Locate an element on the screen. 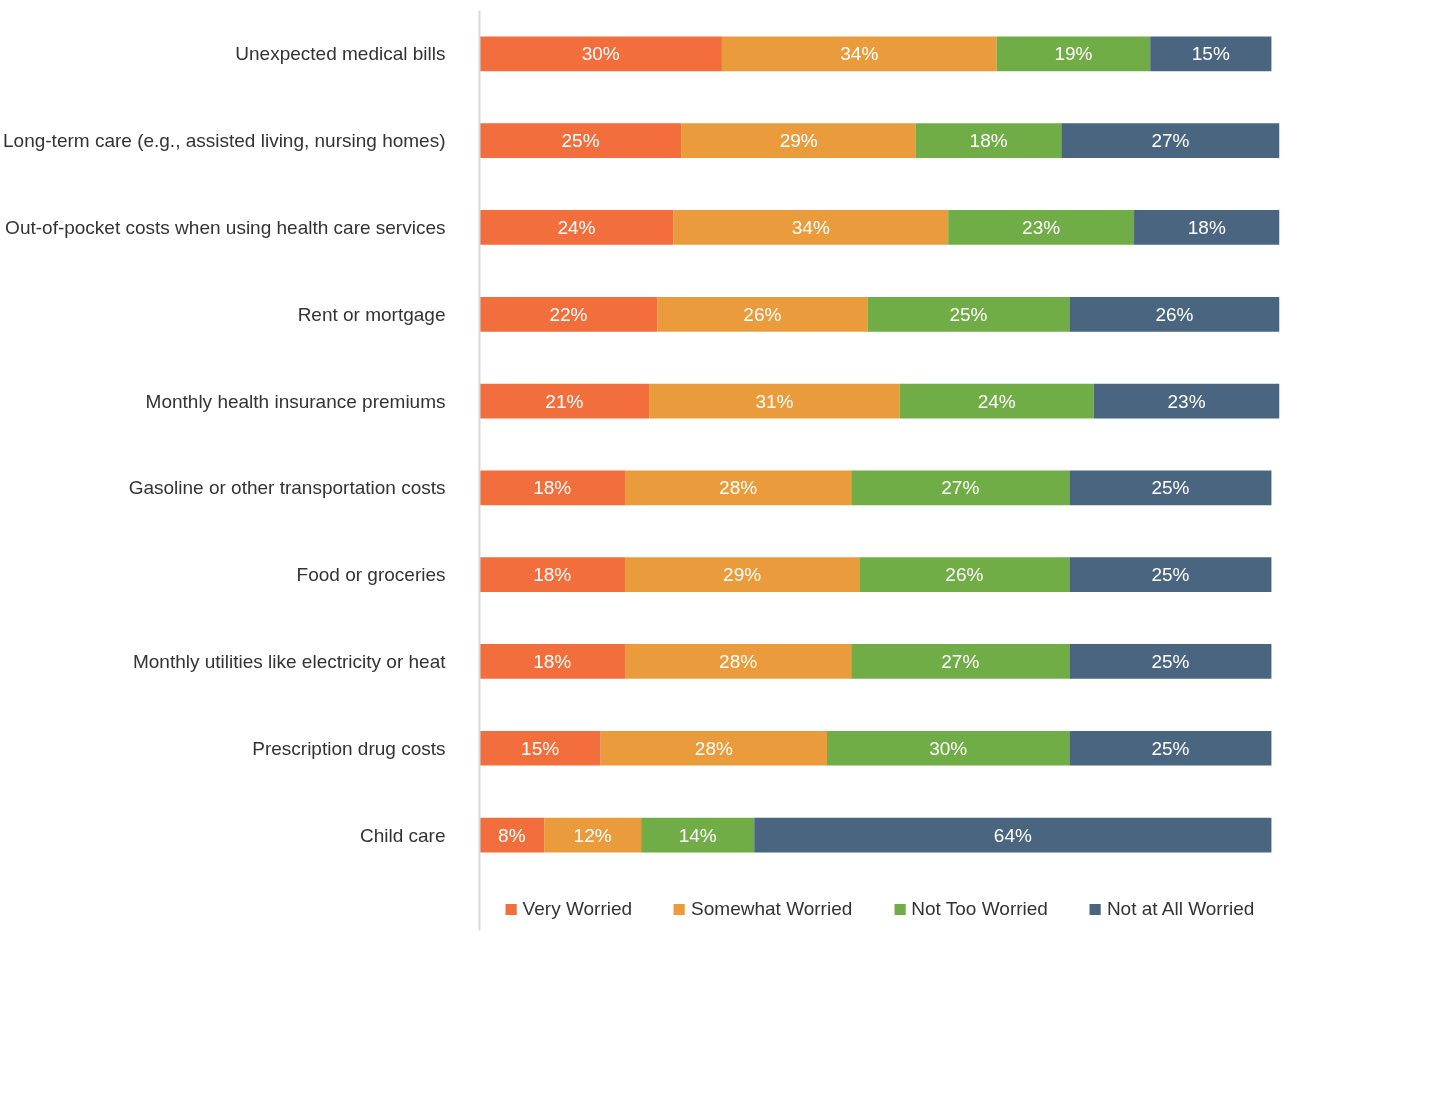 This screenshot has height=1119, width=1448. y-tick-label: Prescription drug costs is located at coordinates (349, 748).